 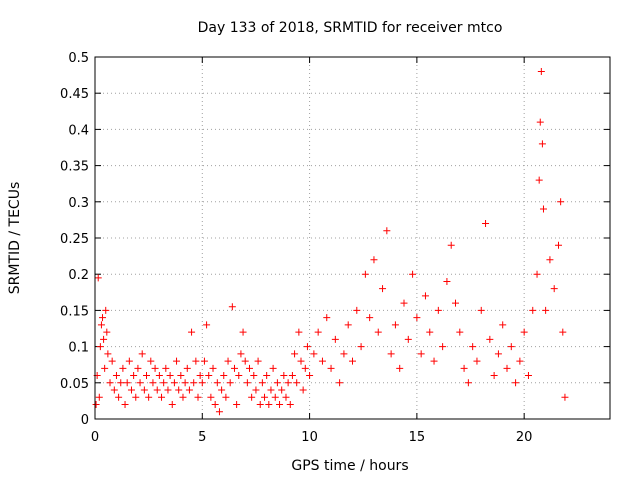 What do you see at coordinates (78, 130) in the screenshot?
I see `y-tick-label: 0.4` at bounding box center [78, 130].